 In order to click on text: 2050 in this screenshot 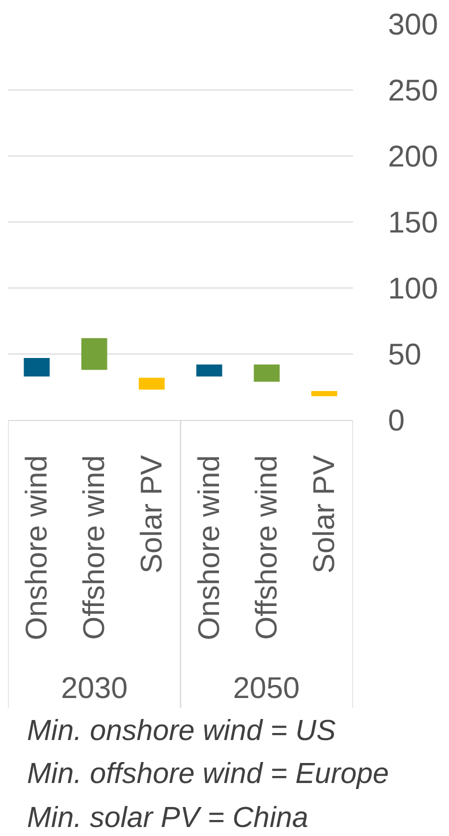, I will do `click(266, 688)`.